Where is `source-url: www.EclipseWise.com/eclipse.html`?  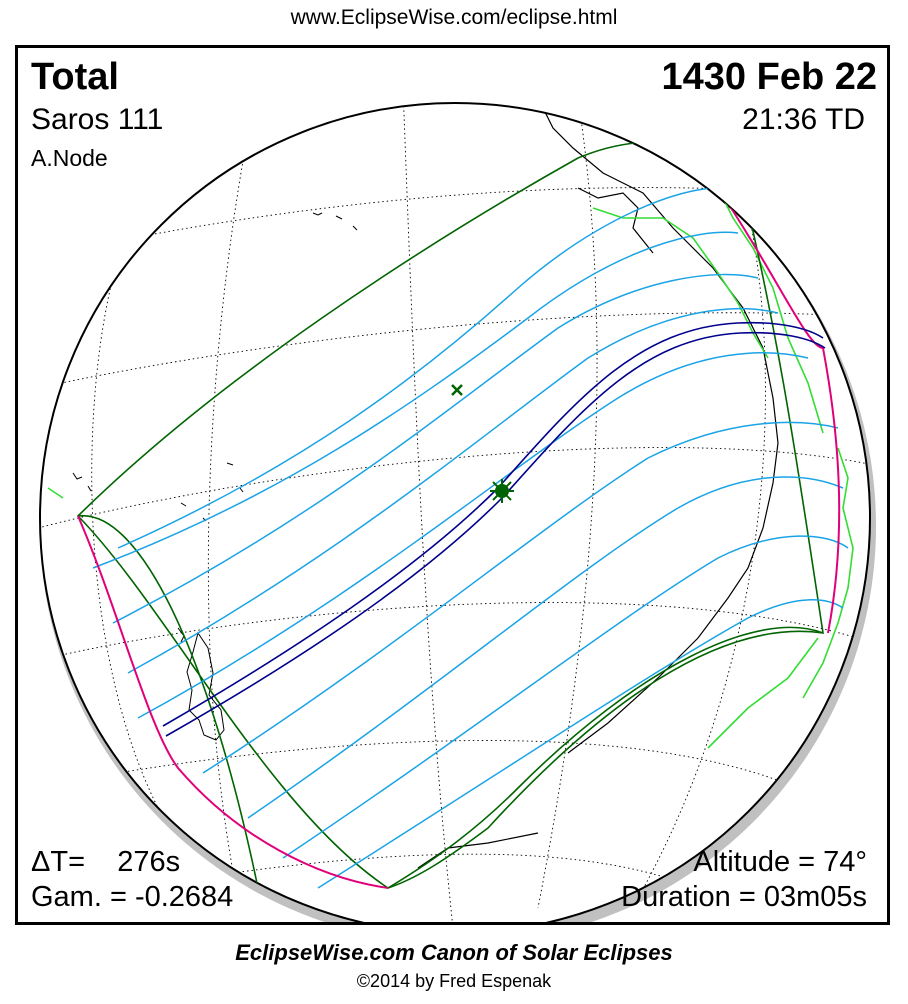 source-url: www.EclipseWise.com/eclipse.html is located at coordinates (454, 17).